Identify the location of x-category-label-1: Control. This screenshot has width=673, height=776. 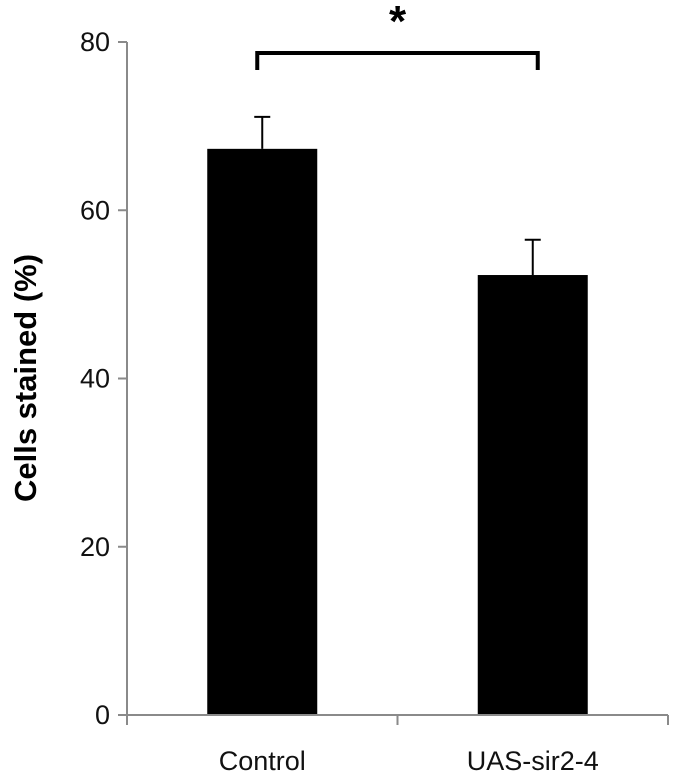
(262, 761).